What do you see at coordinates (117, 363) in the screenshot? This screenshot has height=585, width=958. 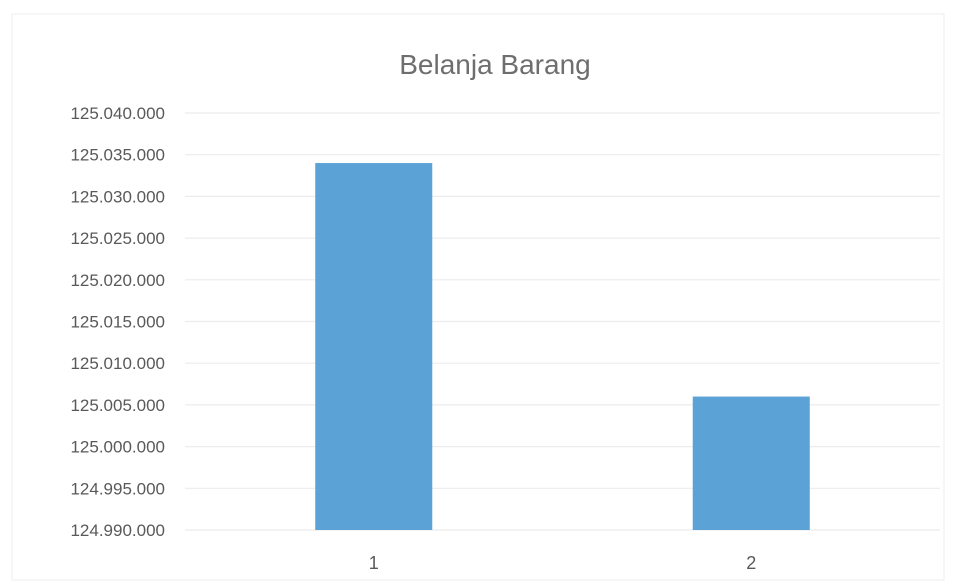 I see `y-tick-label: 125.010.000` at bounding box center [117, 363].